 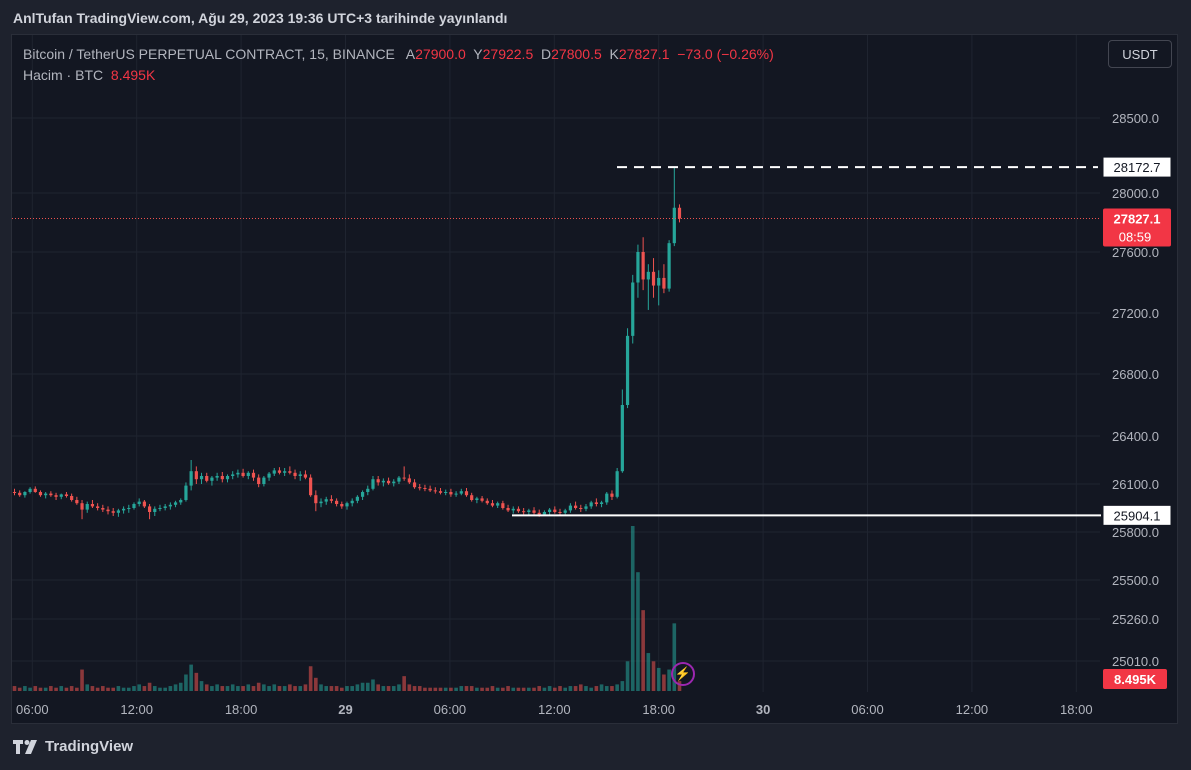 What do you see at coordinates (1137, 227) in the screenshot?
I see `last-price-tag` at bounding box center [1137, 227].